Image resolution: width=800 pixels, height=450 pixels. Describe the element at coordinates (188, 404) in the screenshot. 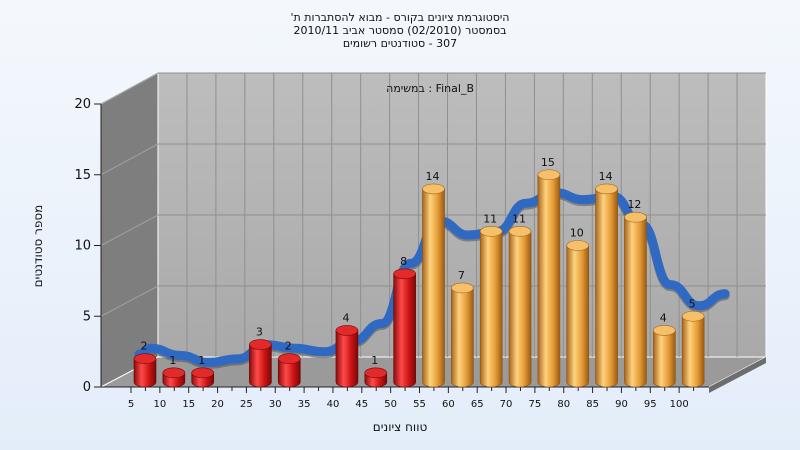

I see `x-tick-label: 15` at that location.